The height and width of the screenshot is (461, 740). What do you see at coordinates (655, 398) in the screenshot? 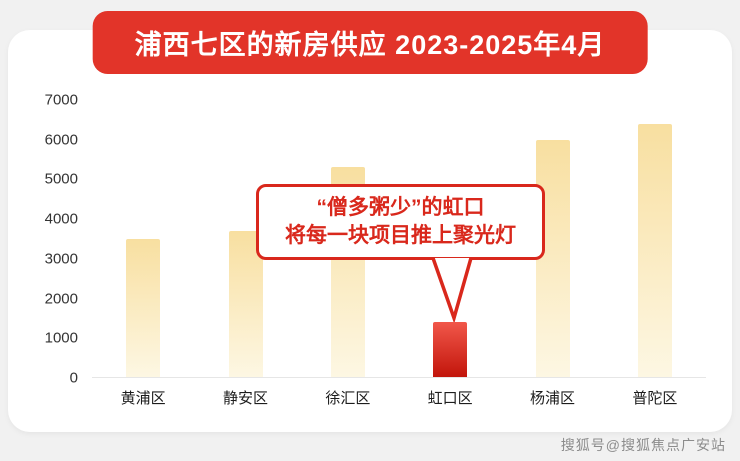
I see `x-axis-label-普陀区: 普陀区` at bounding box center [655, 398].